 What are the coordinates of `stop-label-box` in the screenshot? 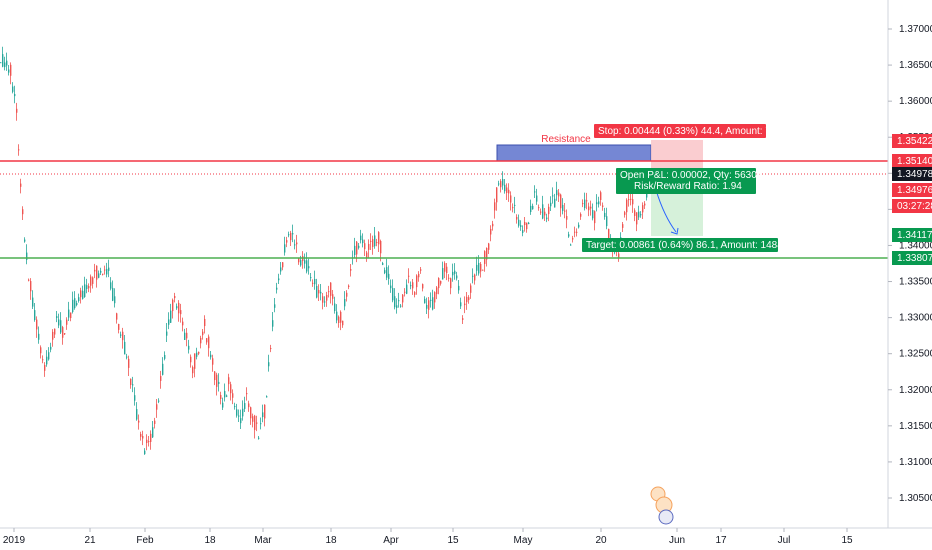 It's located at (680, 131).